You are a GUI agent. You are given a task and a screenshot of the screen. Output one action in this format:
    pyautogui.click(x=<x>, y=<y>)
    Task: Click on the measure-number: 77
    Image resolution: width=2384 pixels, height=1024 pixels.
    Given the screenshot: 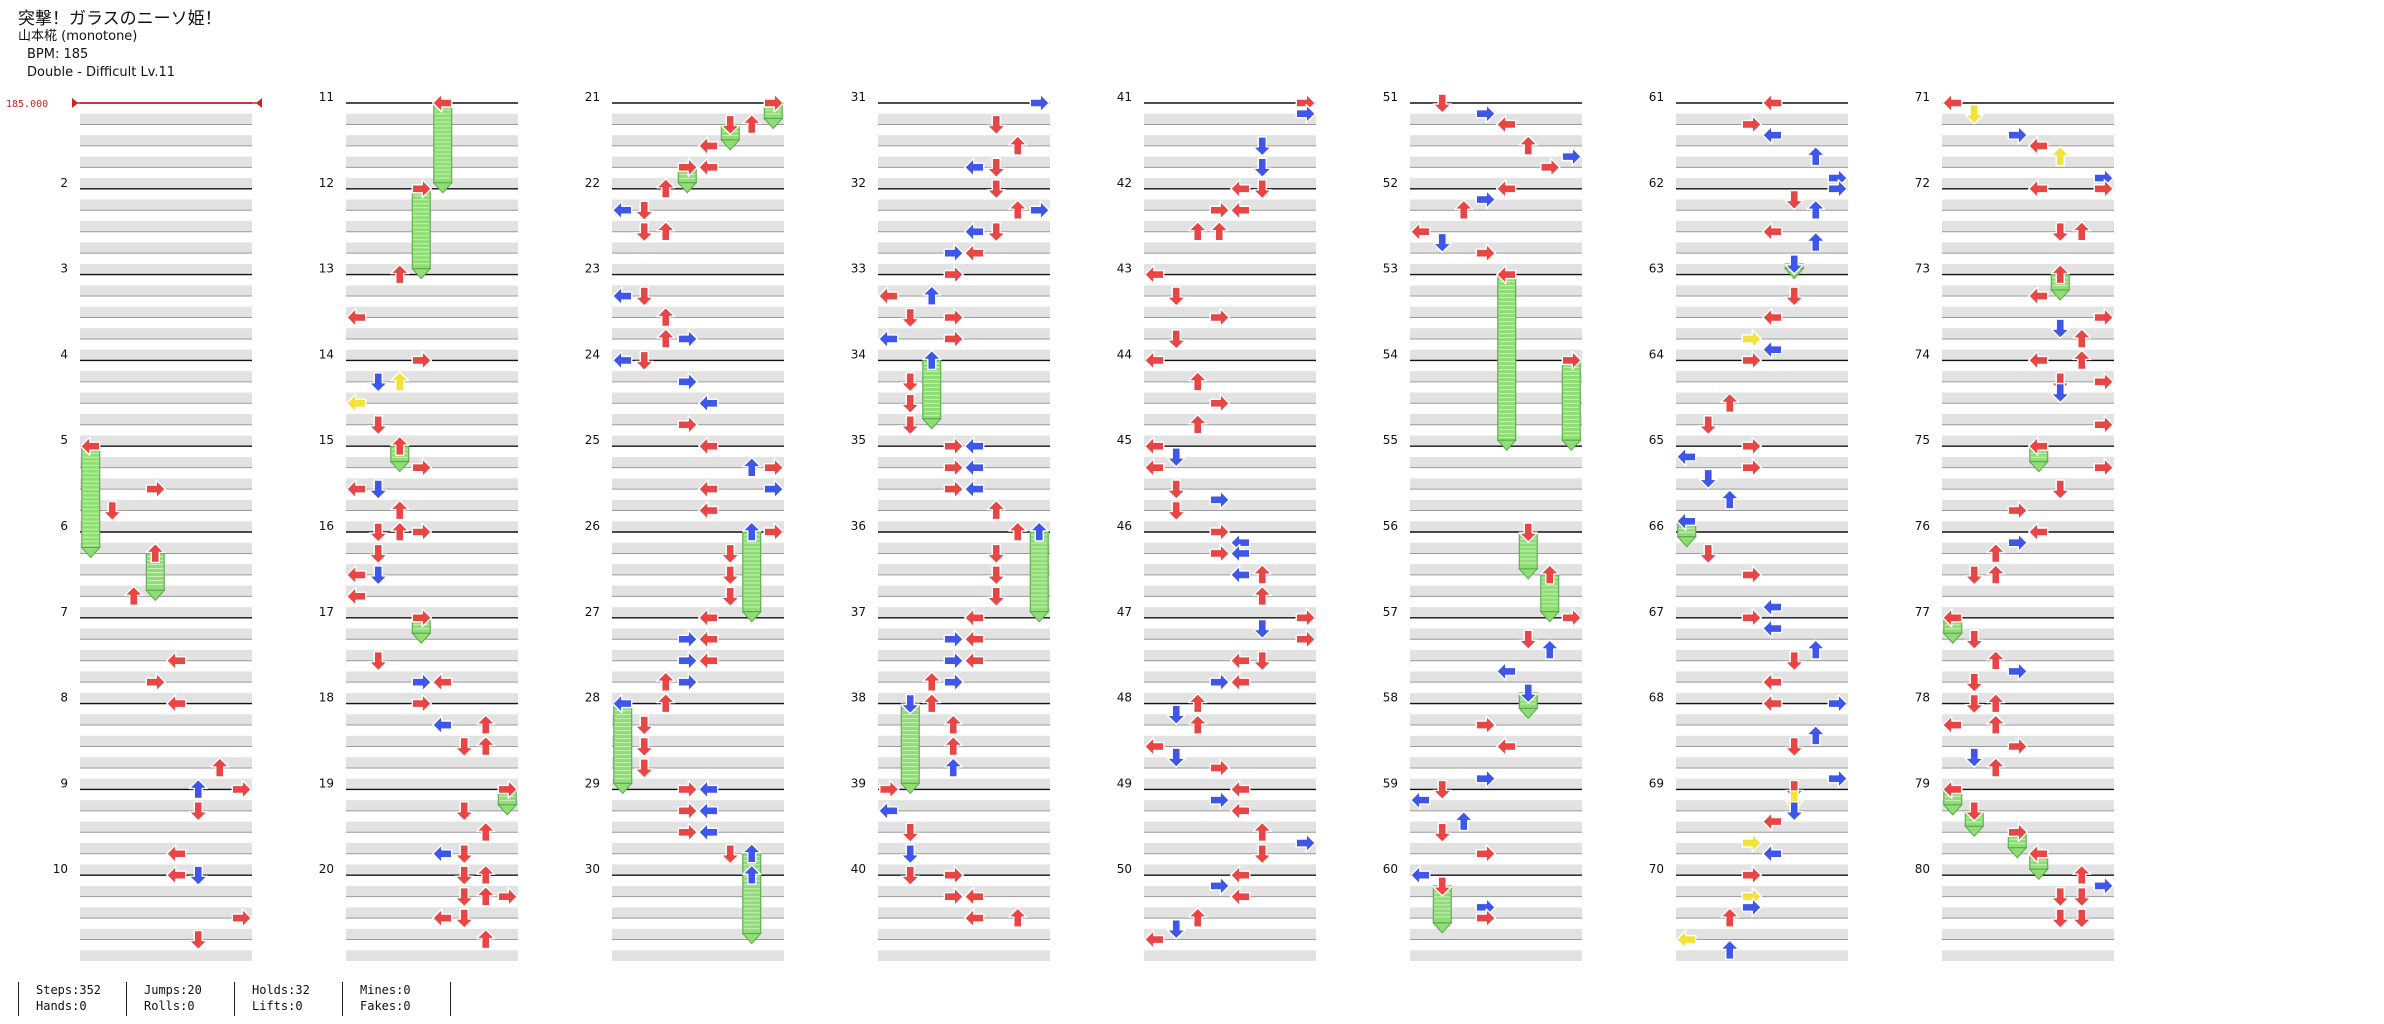 What is the action you would take?
    pyautogui.click(x=1922, y=612)
    